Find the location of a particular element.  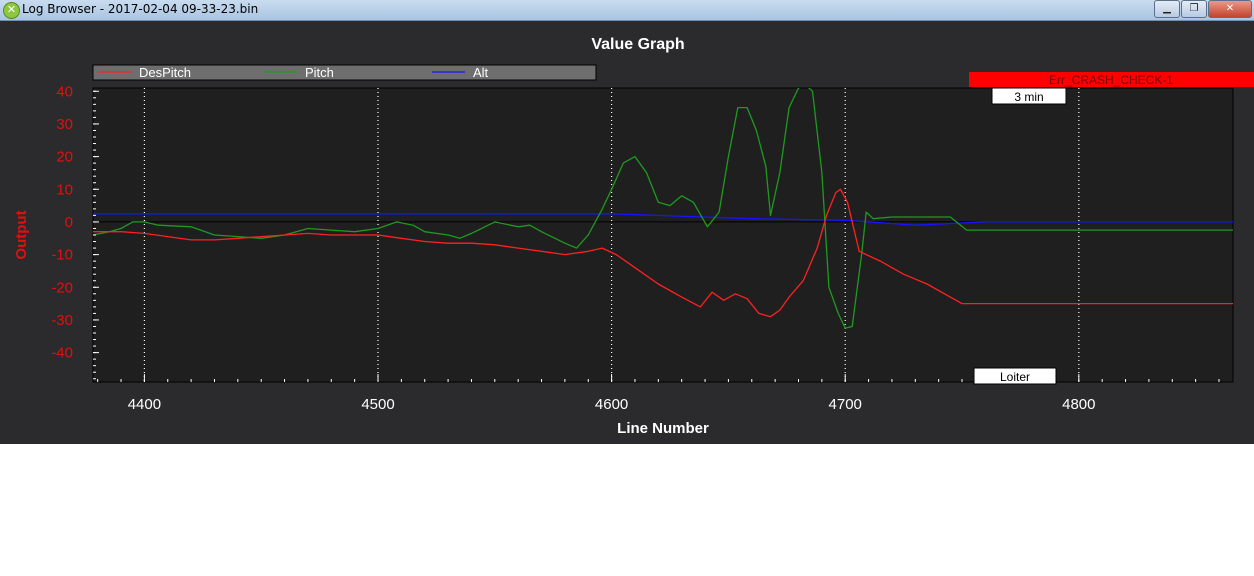

y-tick-label: 10 is located at coordinates (64, 189).